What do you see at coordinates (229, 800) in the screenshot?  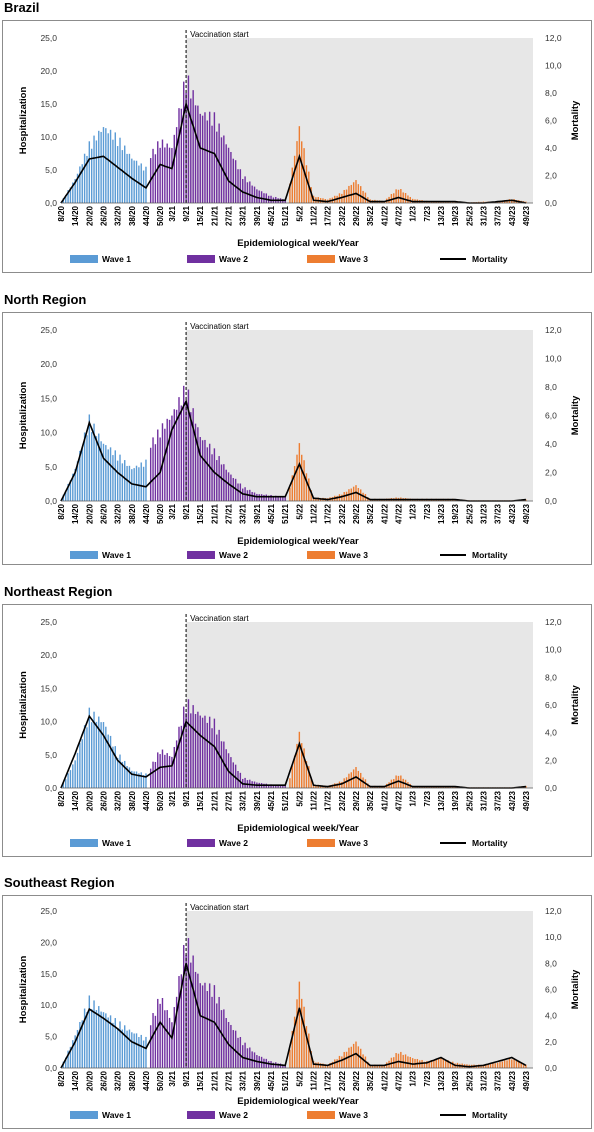 I see `x-tick-label: 27/21` at bounding box center [229, 800].